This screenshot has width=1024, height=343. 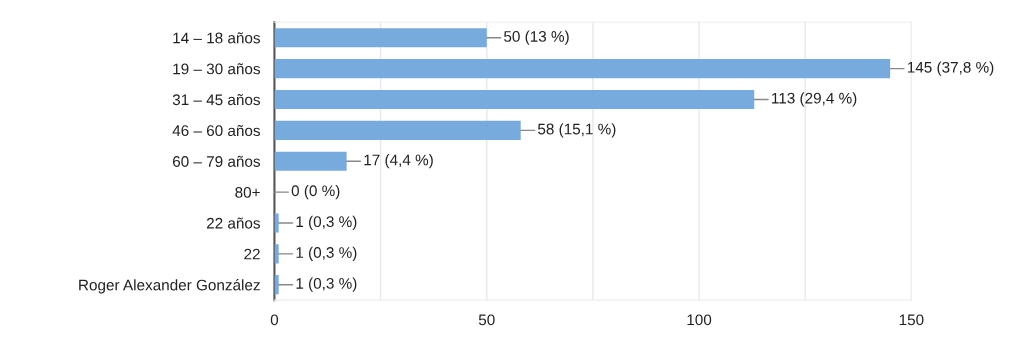 I want to click on x-tick-label: 100, so click(x=699, y=320).